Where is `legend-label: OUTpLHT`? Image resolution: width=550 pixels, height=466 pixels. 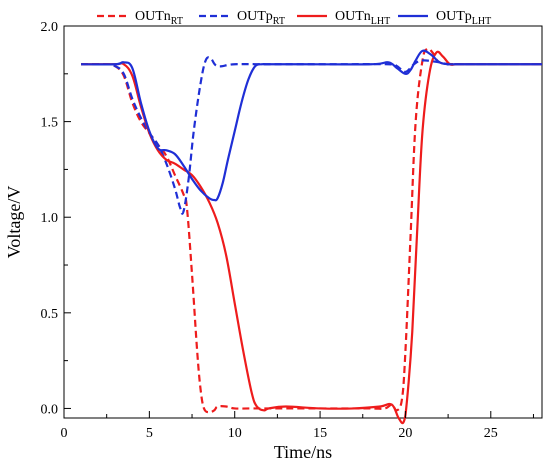 legend-label: OUTpLHT is located at coordinates (463, 18).